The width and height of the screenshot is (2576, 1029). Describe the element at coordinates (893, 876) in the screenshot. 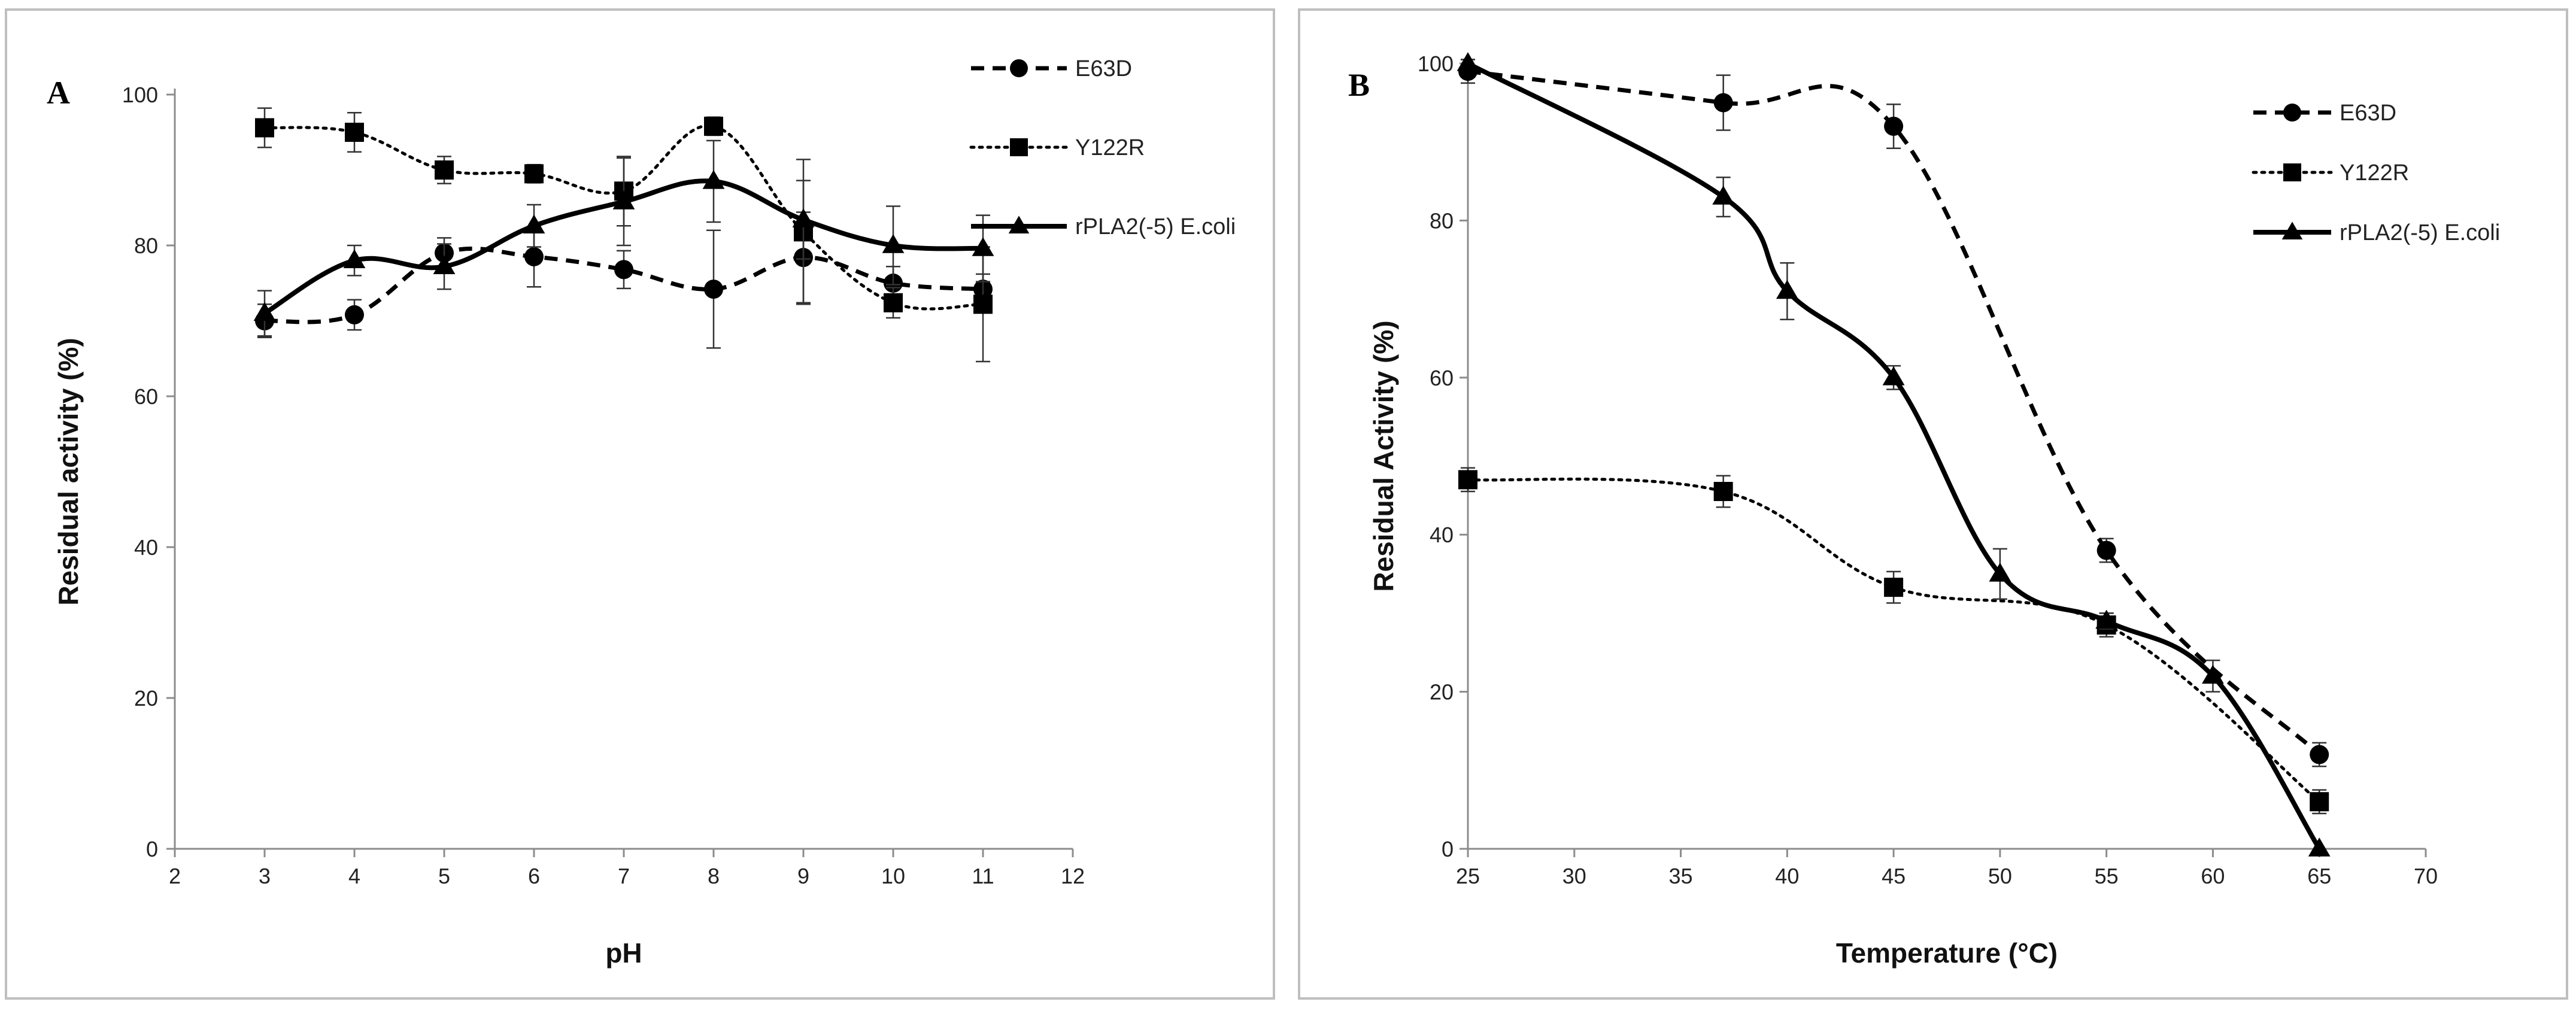

I see `x-tick-label: 10` at that location.